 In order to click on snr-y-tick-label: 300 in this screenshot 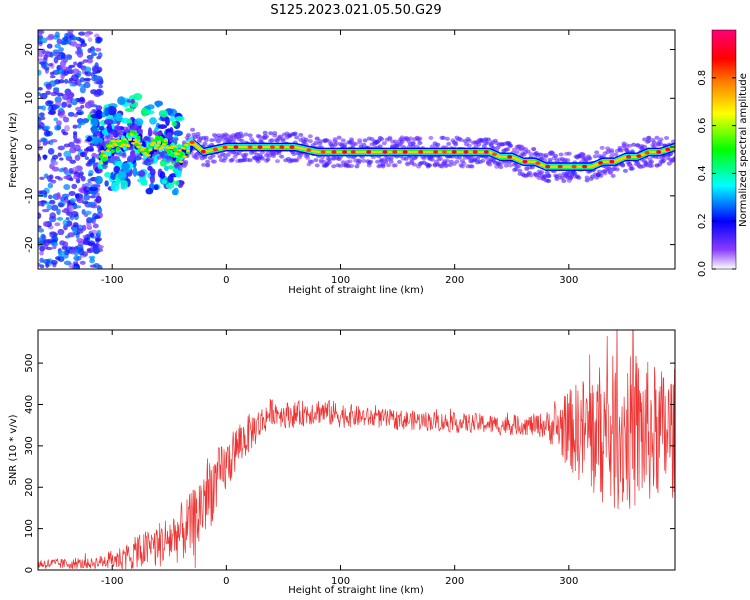, I will do `click(29, 445)`.